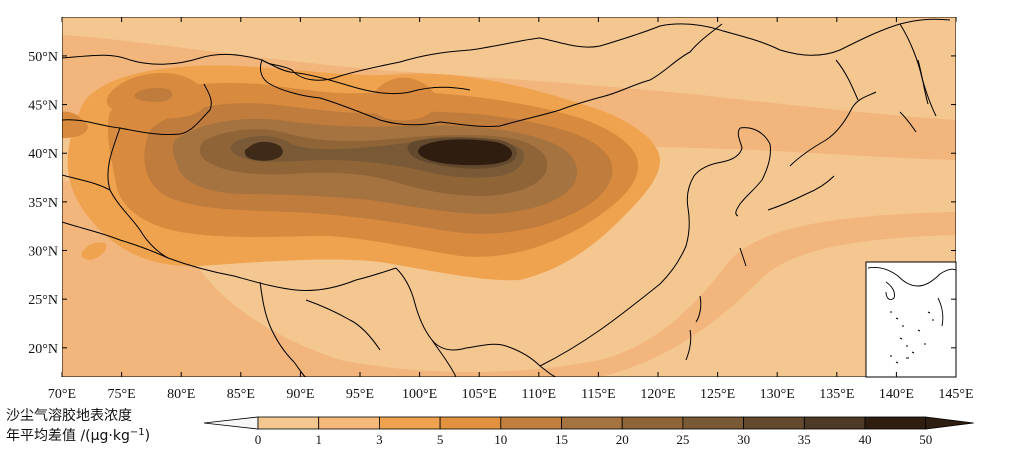 The width and height of the screenshot is (1016, 452). Describe the element at coordinates (479, 394) in the screenshot. I see `lon-label: 105°E` at that location.